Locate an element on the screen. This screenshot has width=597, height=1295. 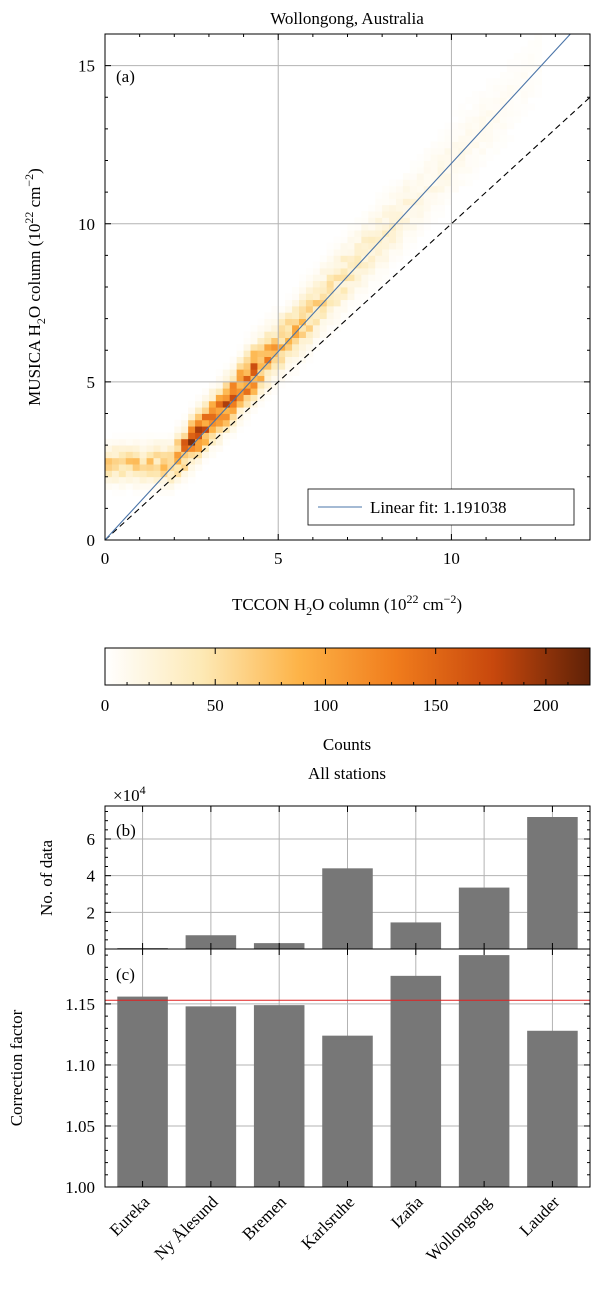
y-tick-label: 2 is located at coordinates (91, 912).